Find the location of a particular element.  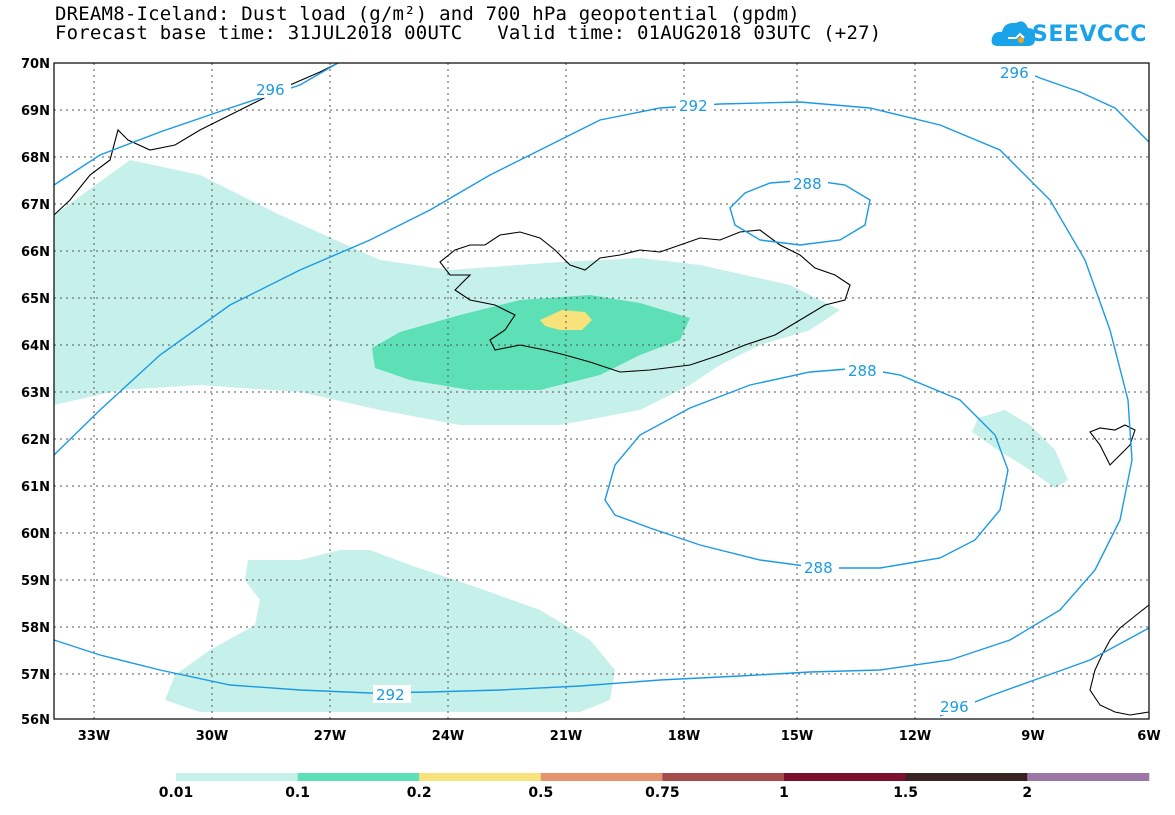

lon-label: 33W is located at coordinates (94, 736).